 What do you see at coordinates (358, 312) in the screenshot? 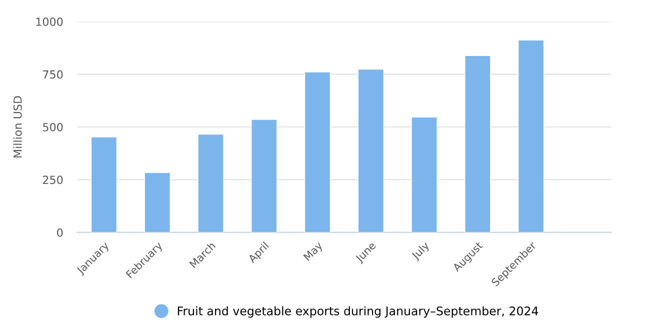
I see `legend-label: Fruit and vegetable exports during January–September, 2024` at bounding box center [358, 312].